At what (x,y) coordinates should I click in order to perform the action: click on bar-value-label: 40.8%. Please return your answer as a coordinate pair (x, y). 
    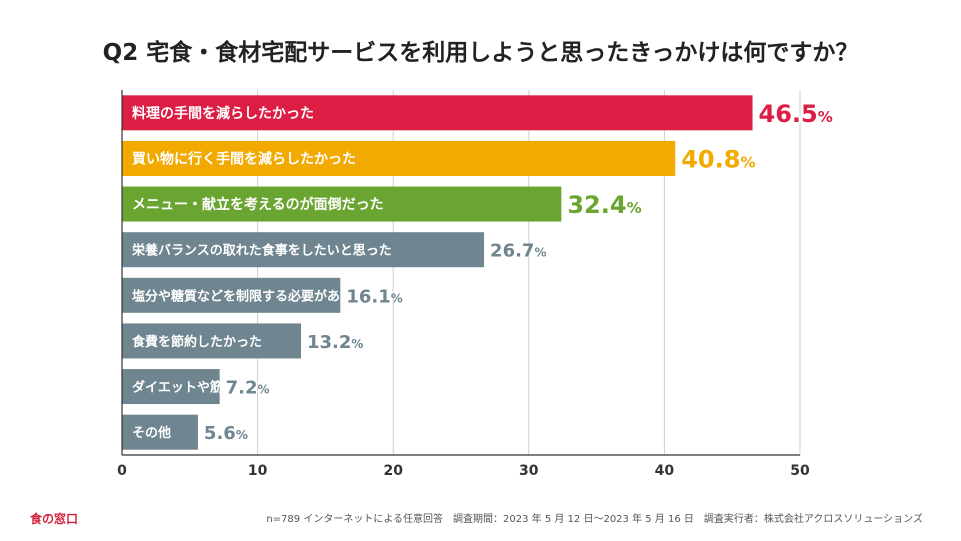
    Looking at the image, I should click on (718, 159).